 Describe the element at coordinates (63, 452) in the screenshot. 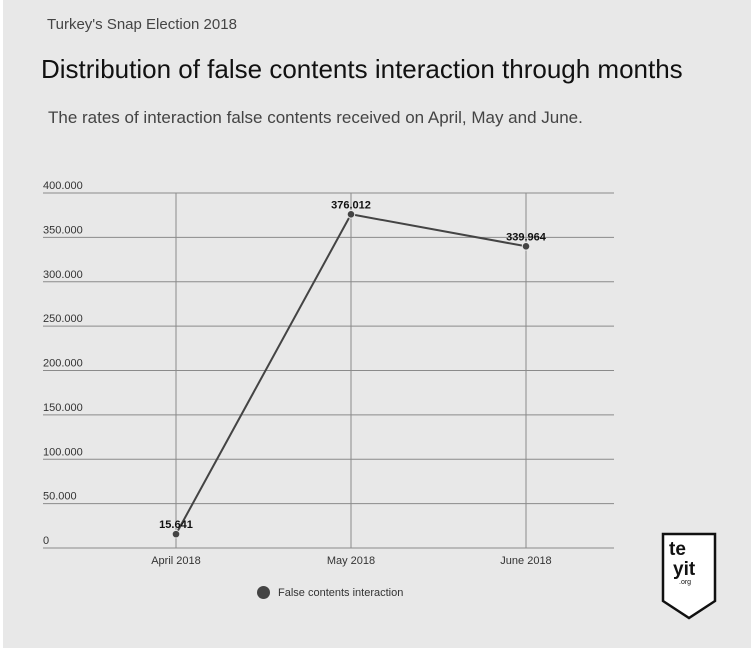

I see `y-tick-label: 100.000` at that location.